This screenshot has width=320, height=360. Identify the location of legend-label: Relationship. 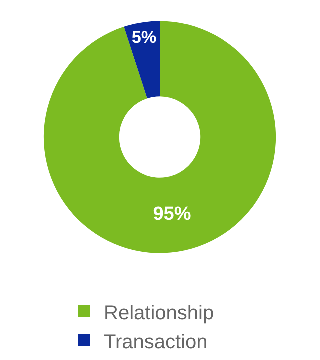
(159, 313).